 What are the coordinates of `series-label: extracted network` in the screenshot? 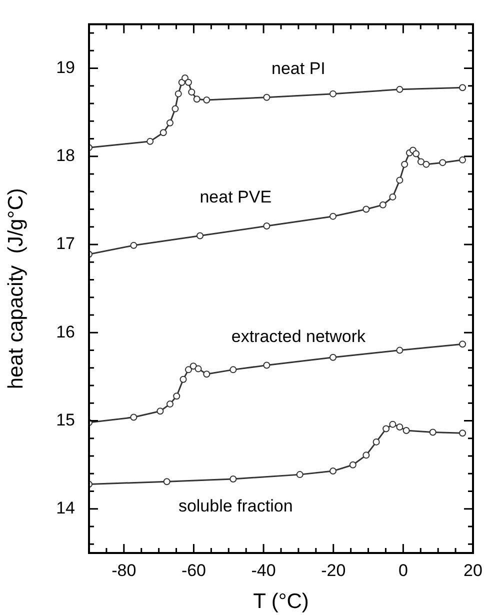 It's located at (298, 336).